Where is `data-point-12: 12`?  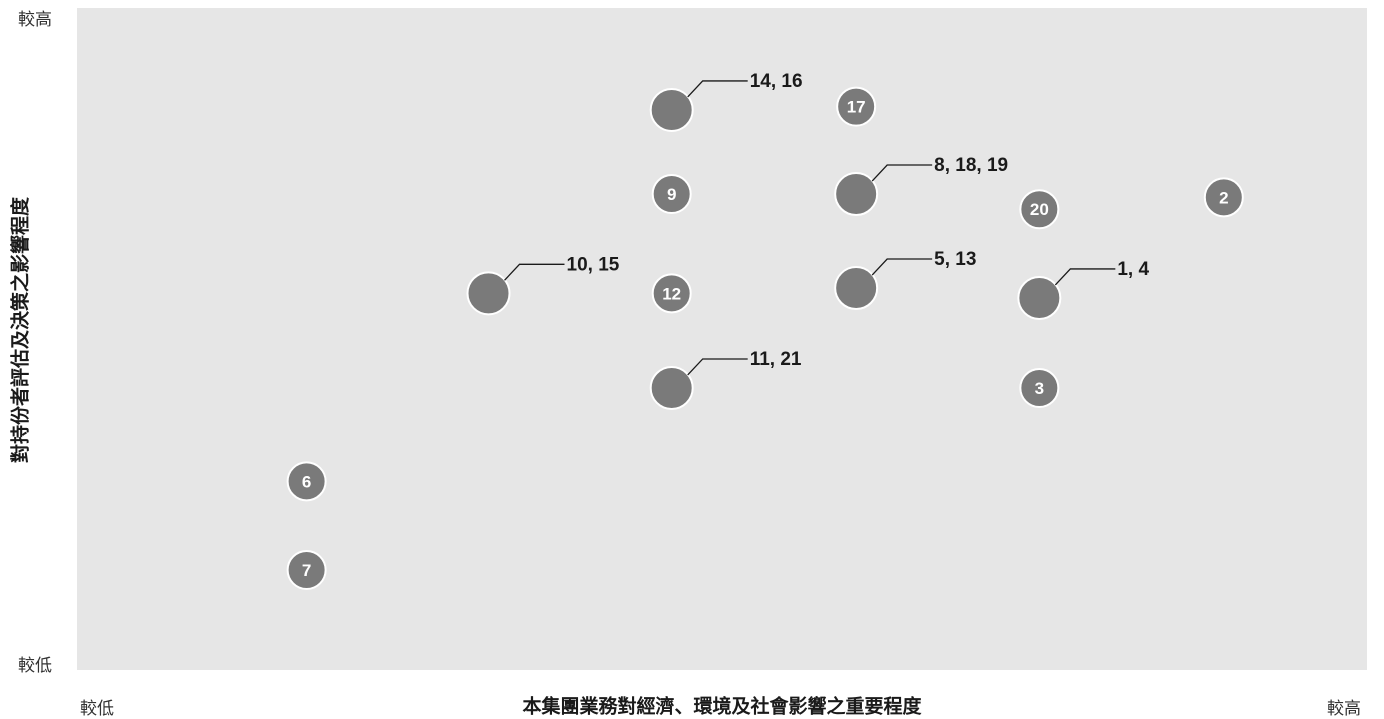 data-point-12: 12 is located at coordinates (671, 293).